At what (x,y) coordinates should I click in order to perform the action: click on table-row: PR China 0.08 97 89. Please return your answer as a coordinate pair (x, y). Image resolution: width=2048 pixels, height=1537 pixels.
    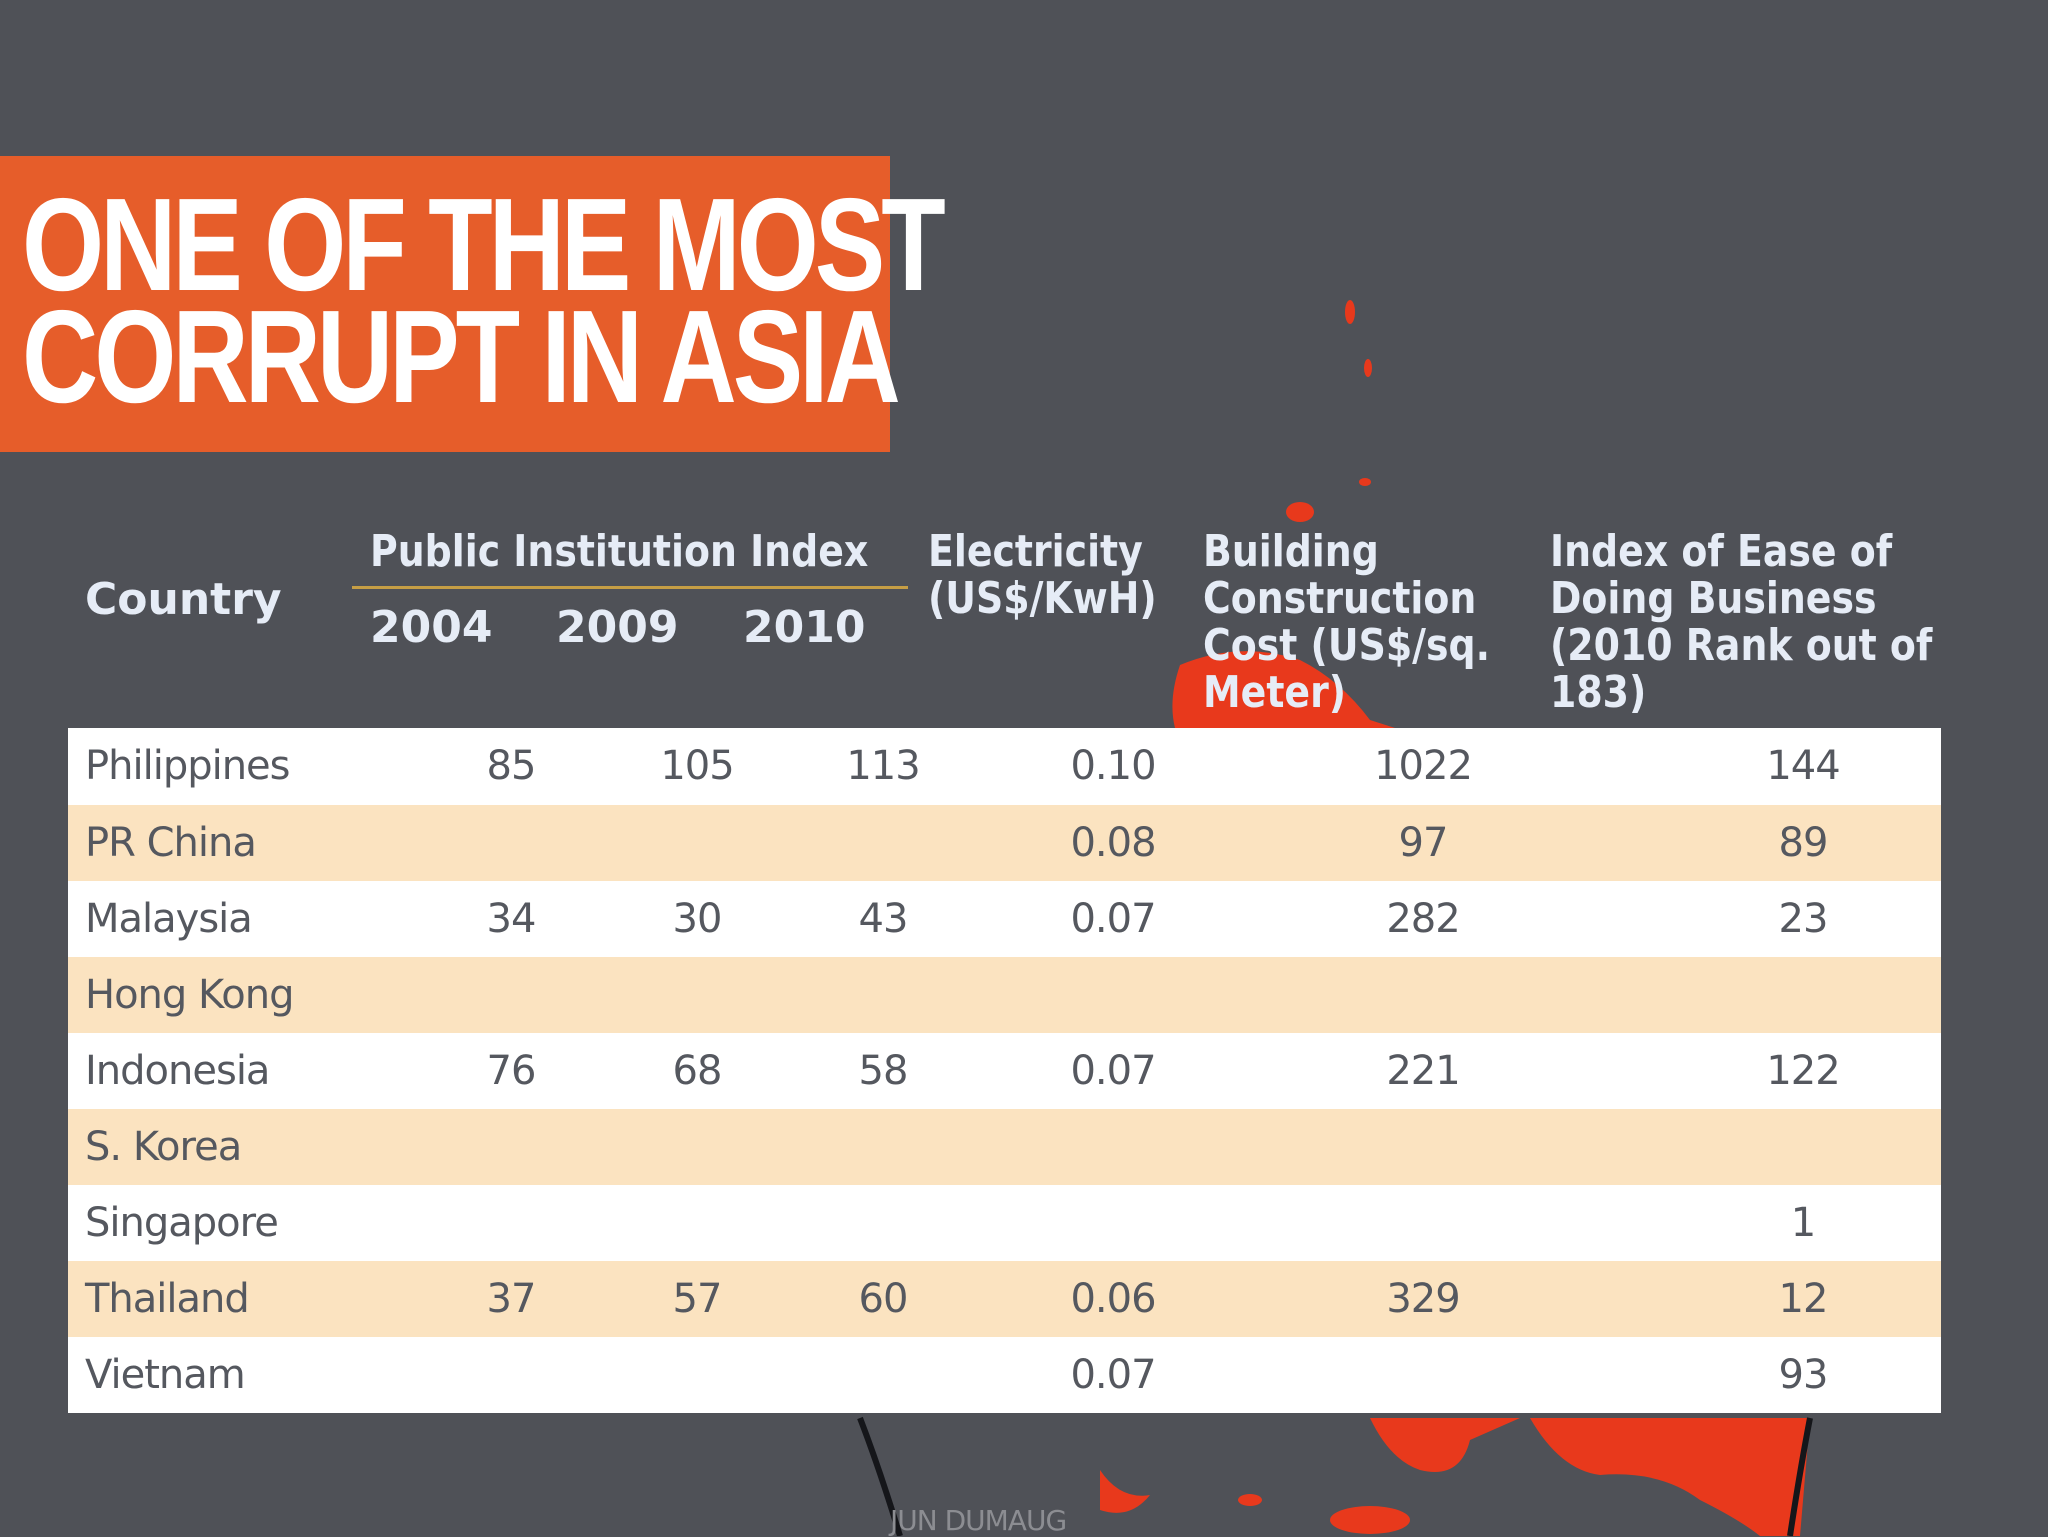
    Looking at the image, I should click on (1004, 843).